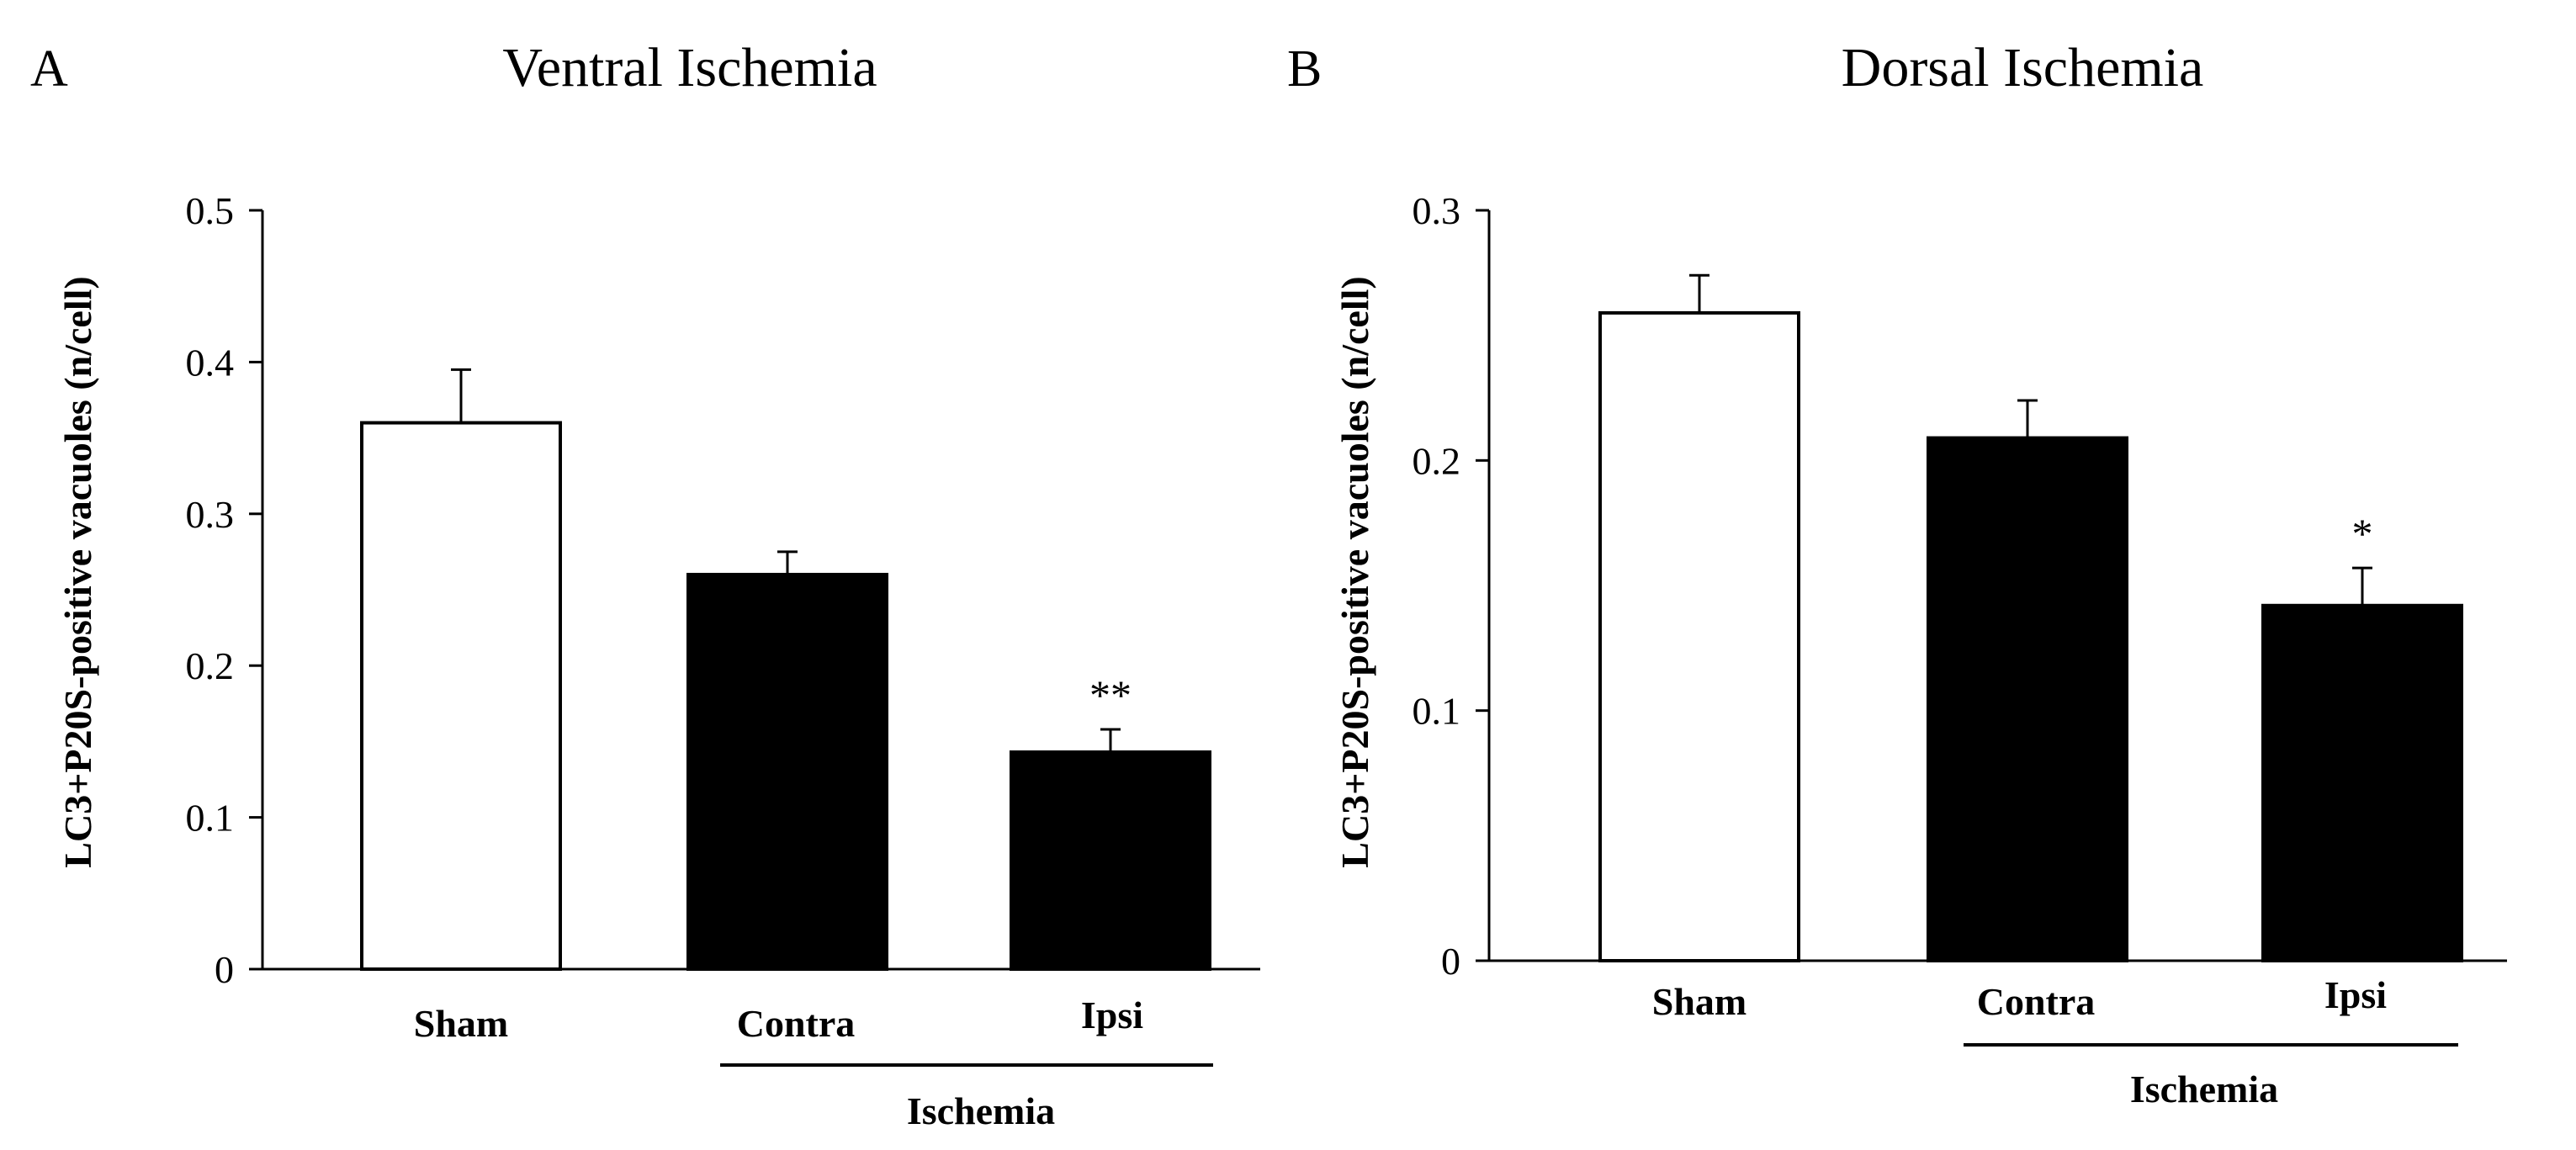  I want to click on y-axis-label-b: LC3+P20S-positive vacuoles (n/cell), so click(1354, 572).